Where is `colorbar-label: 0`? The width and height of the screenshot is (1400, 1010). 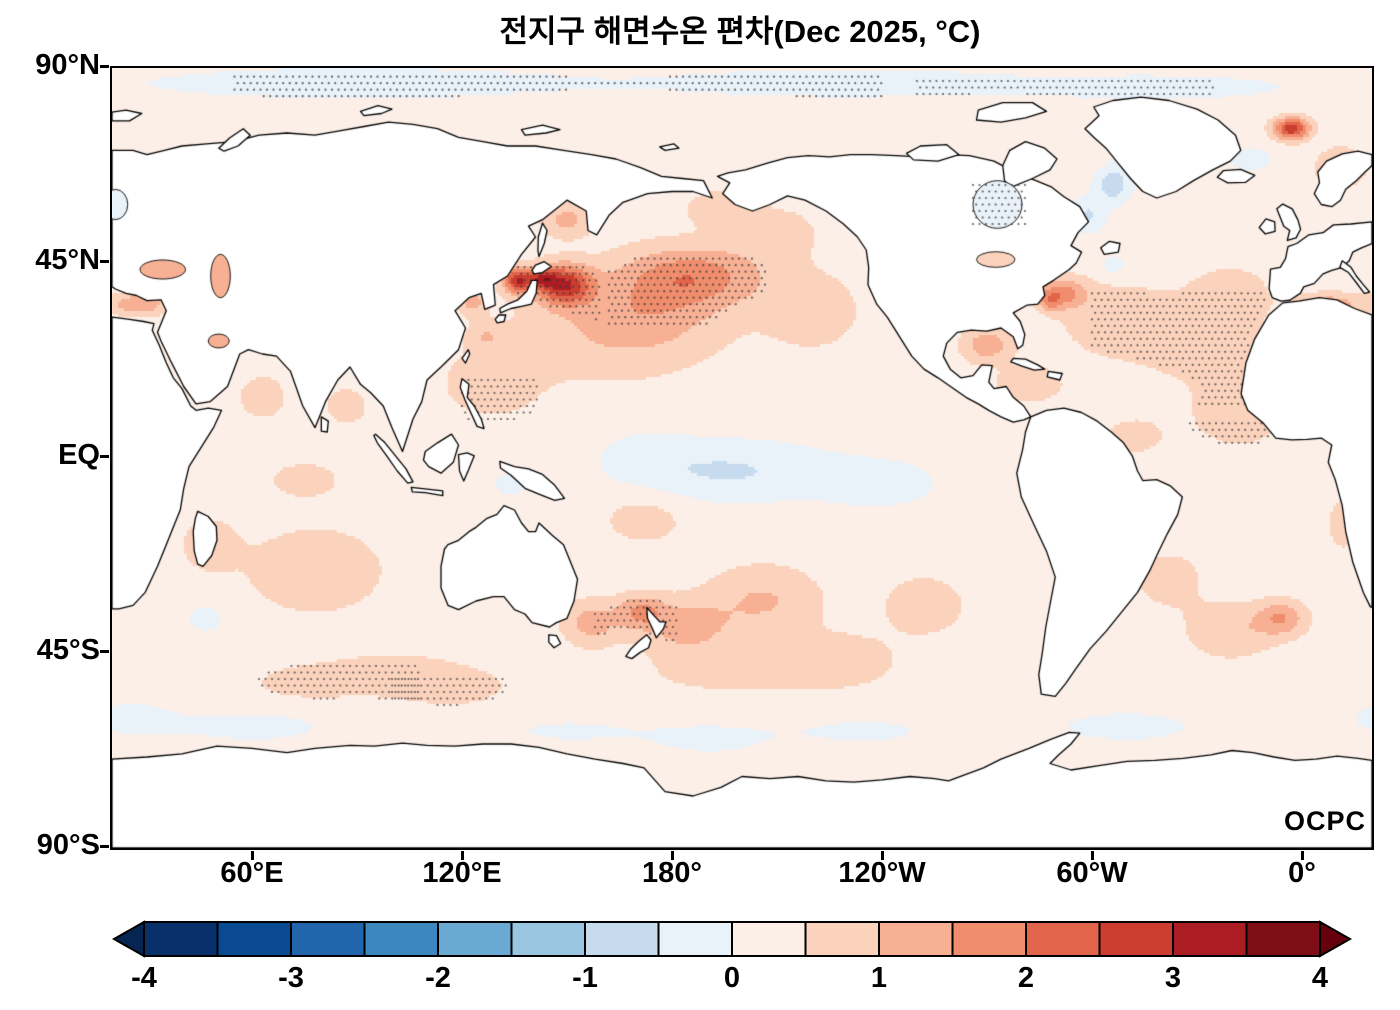 colorbar-label: 0 is located at coordinates (732, 978).